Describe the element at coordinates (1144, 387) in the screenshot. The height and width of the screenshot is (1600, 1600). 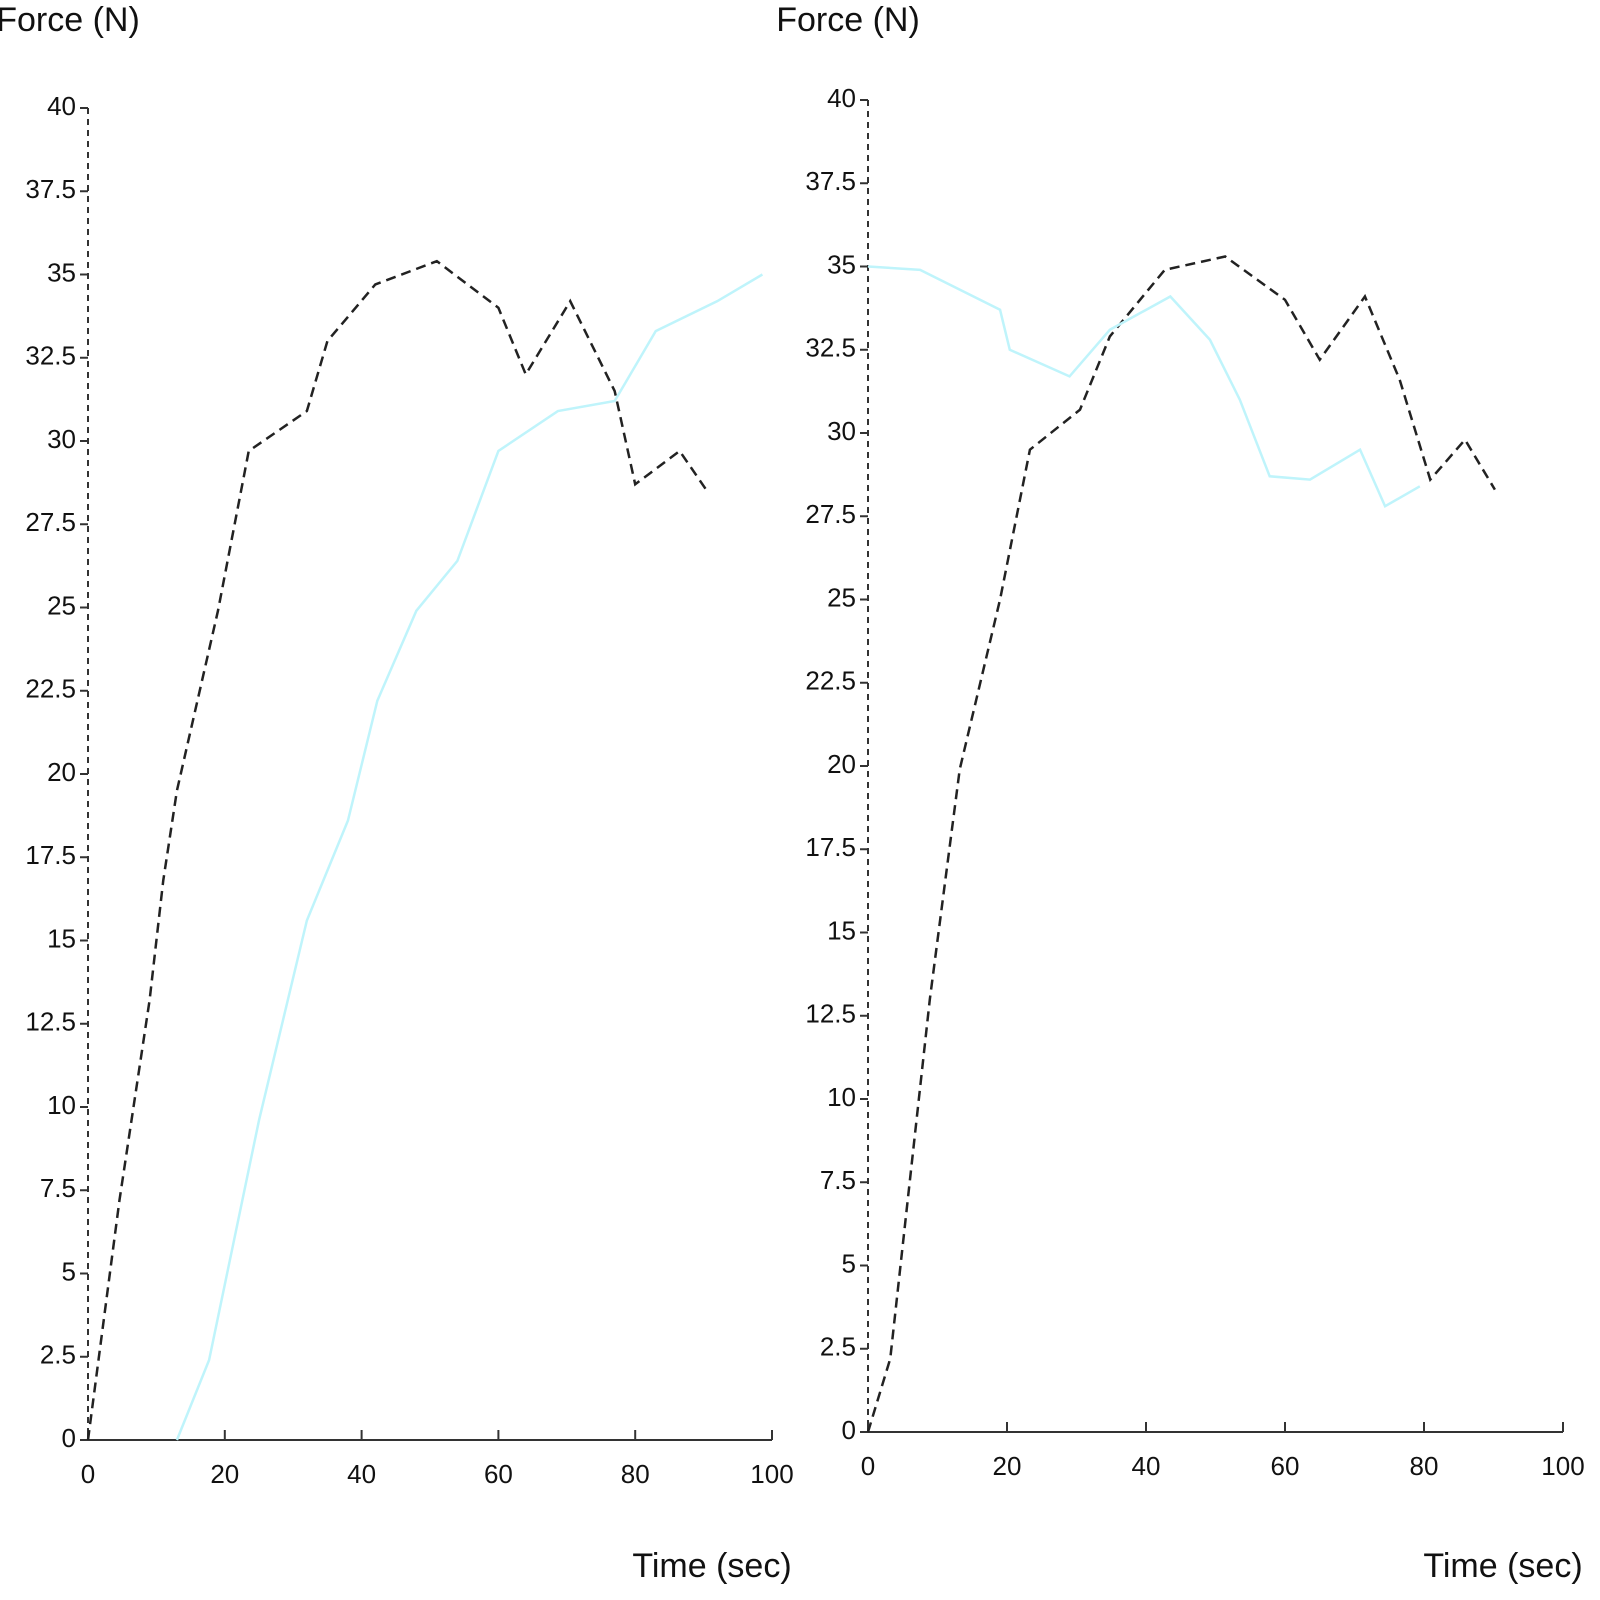
I see `line-series` at that location.